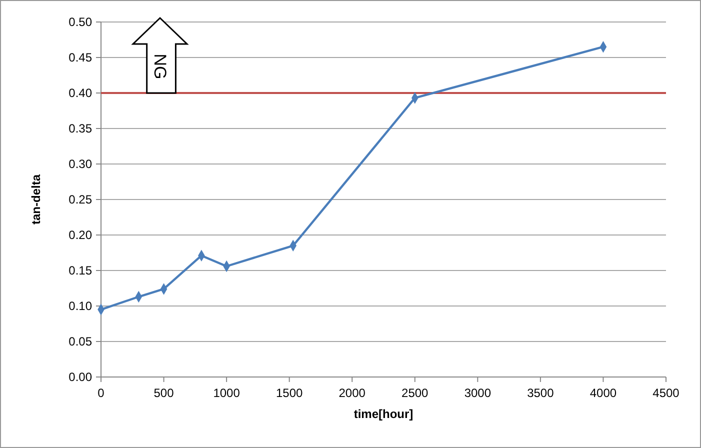  What do you see at coordinates (352, 393) in the screenshot?
I see `x-tick-label: 2000` at bounding box center [352, 393].